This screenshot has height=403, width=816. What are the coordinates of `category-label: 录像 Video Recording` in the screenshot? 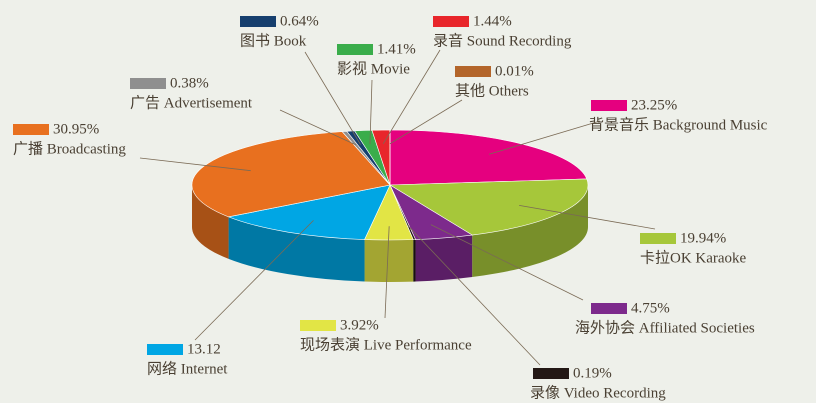 It's located at (598, 392).